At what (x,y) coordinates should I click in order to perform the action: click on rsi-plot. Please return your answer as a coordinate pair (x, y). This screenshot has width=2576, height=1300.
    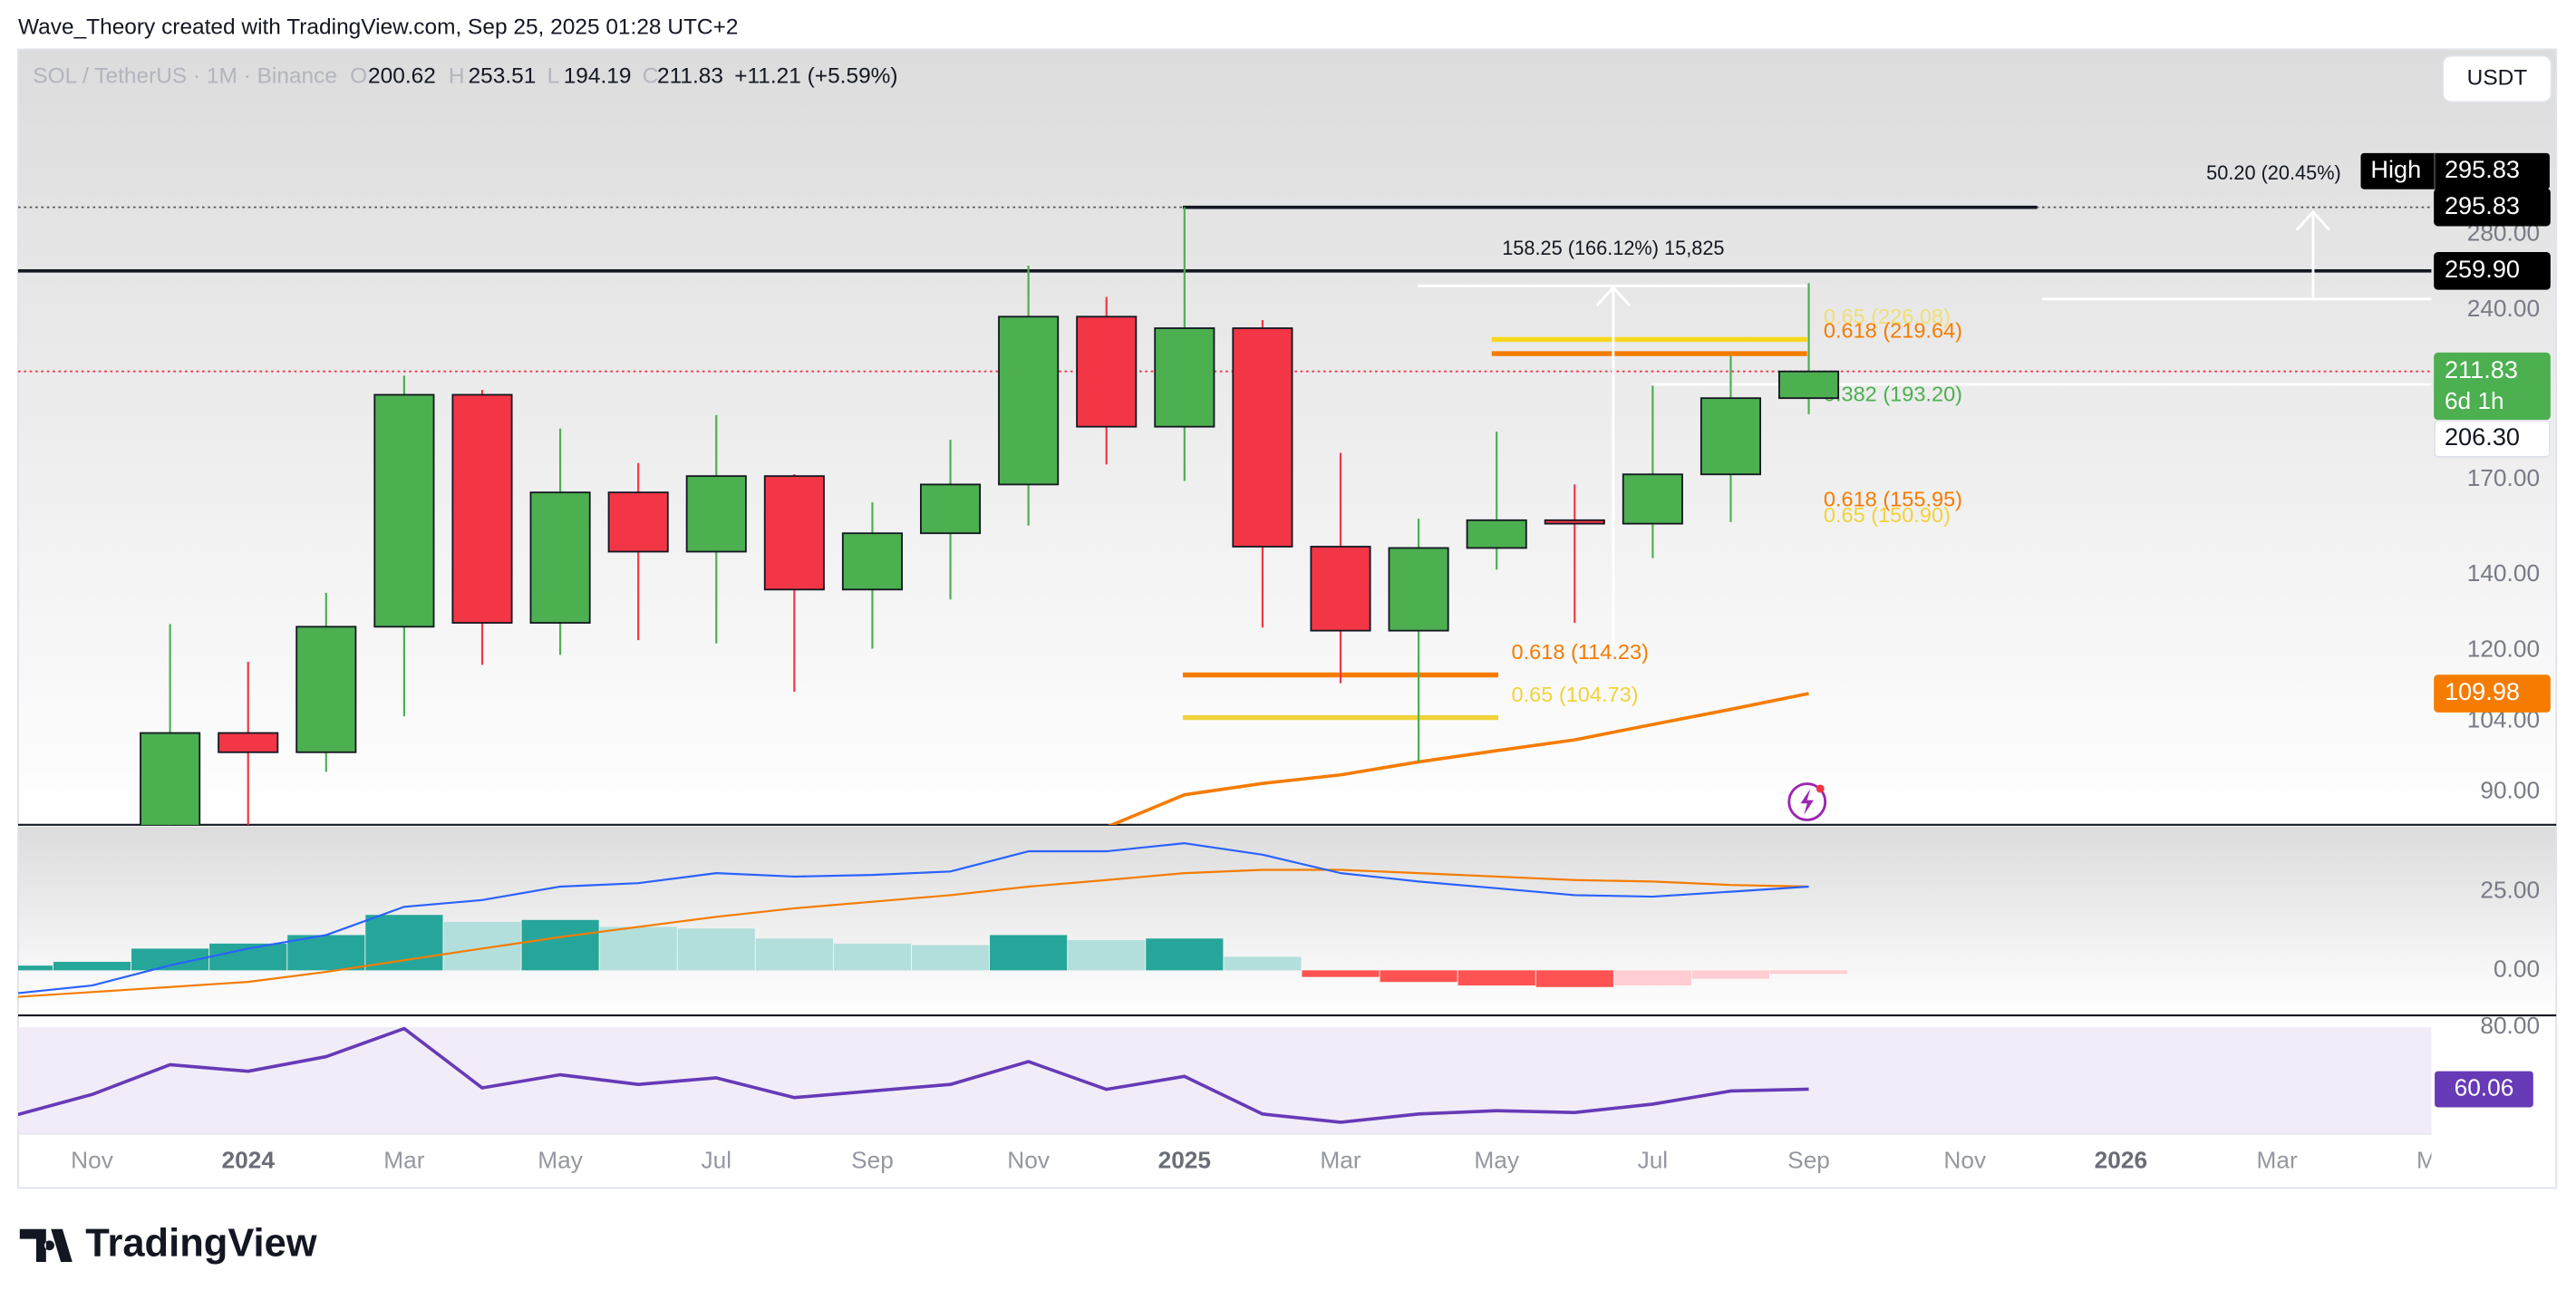
    Looking at the image, I should click on (1224, 1080).